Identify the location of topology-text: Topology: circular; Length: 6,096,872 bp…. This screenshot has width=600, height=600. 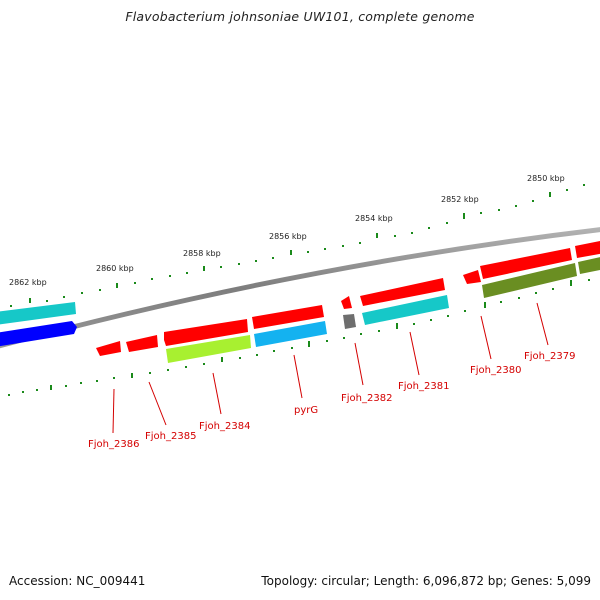
(426, 581).